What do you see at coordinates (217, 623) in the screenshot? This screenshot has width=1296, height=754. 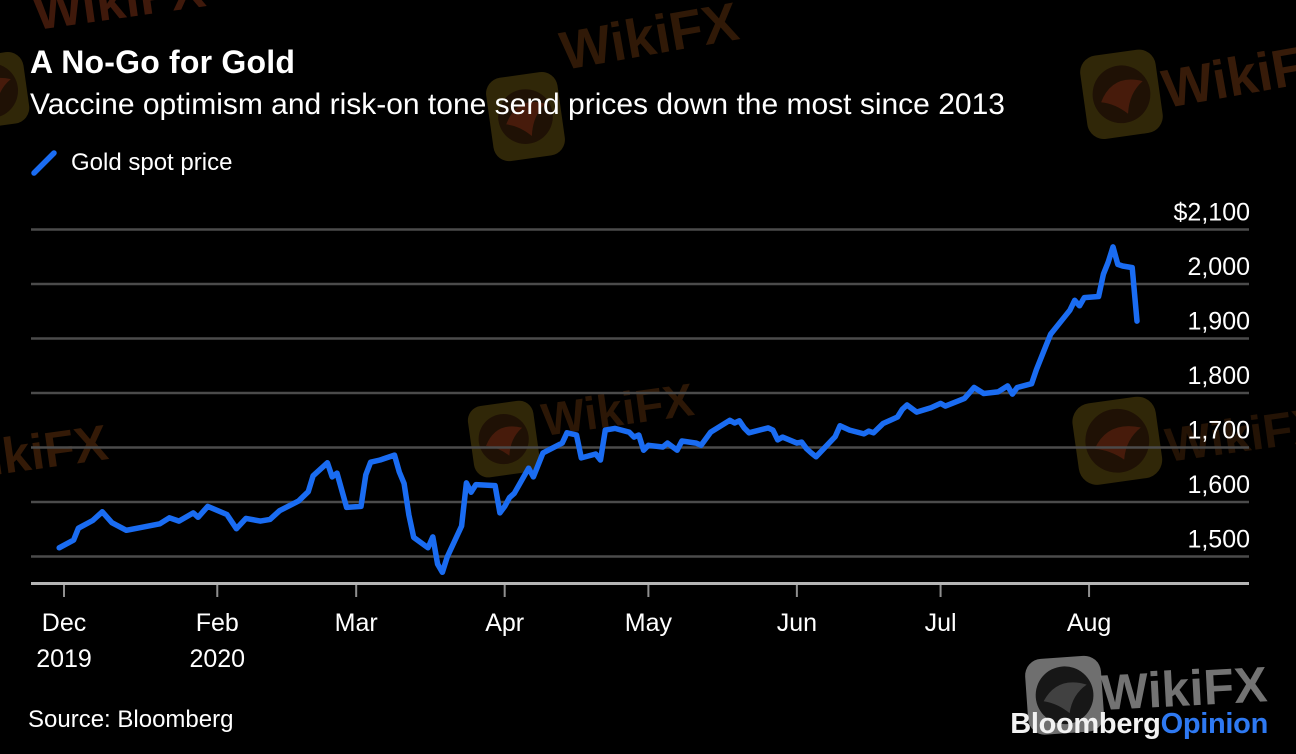 I see `x-axis-label: Feb` at bounding box center [217, 623].